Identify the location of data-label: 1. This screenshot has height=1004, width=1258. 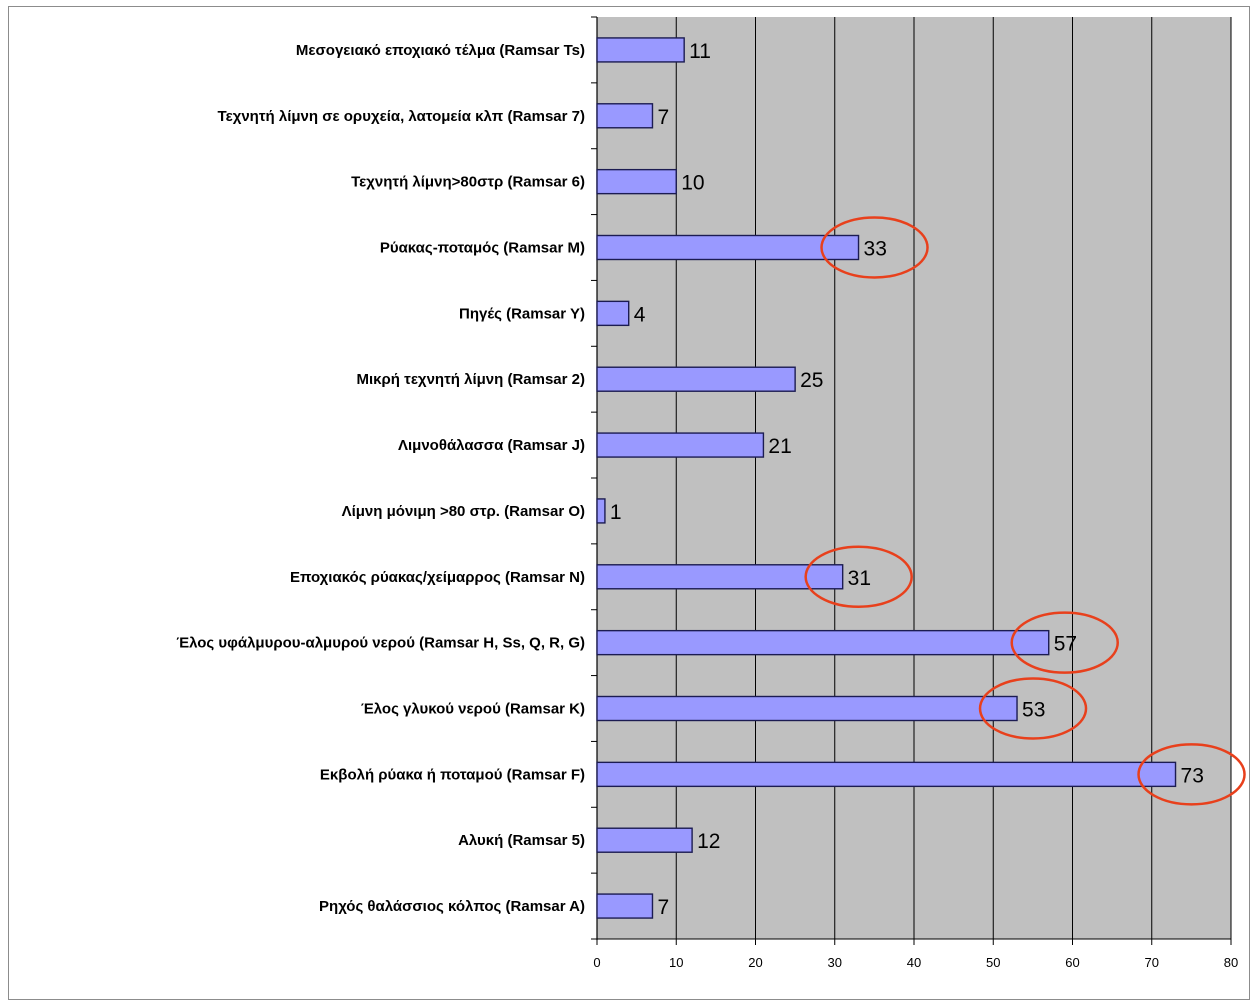
(616, 512).